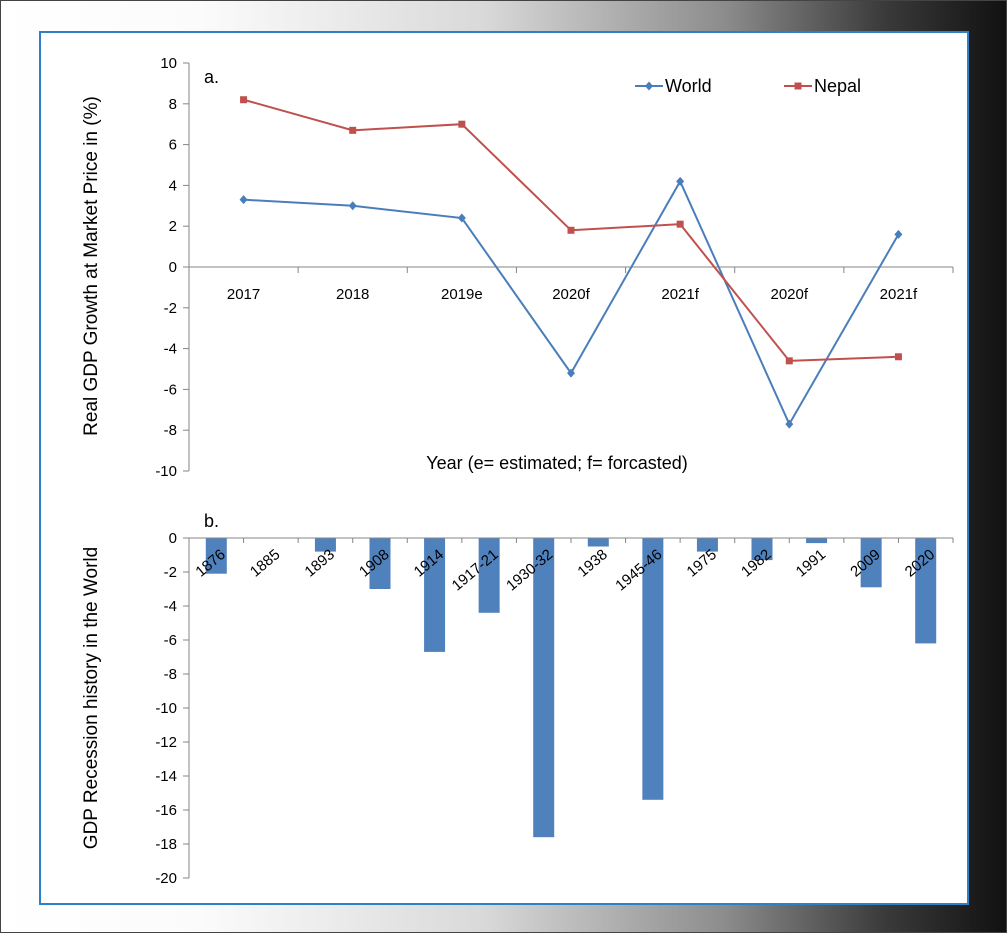  What do you see at coordinates (173, 226) in the screenshot?
I see `y-tick-label: 2` at bounding box center [173, 226].